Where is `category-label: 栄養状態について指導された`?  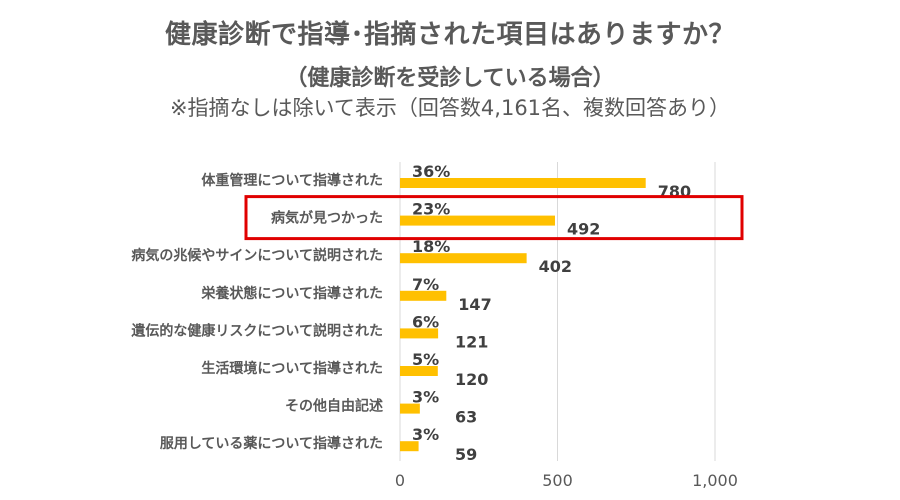
category-label: 栄養状態について指導された is located at coordinates (291, 293).